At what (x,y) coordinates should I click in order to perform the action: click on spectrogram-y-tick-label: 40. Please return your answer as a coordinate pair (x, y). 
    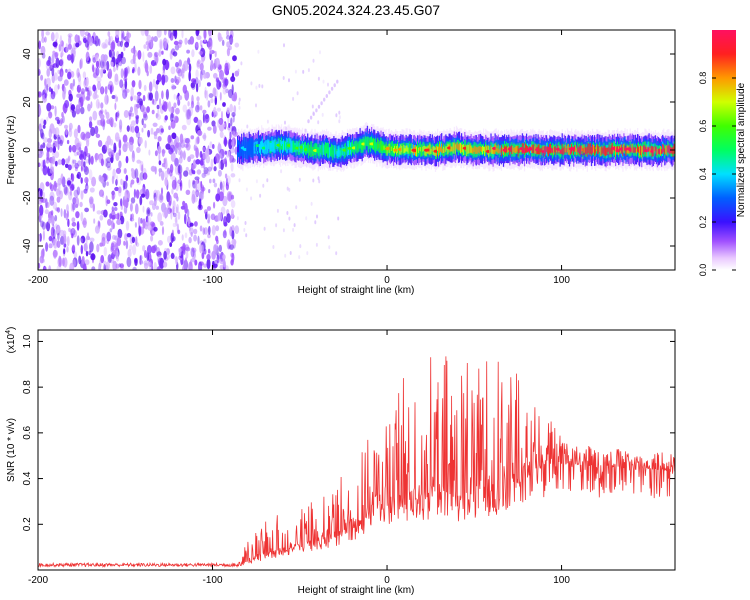
    Looking at the image, I should click on (27, 54).